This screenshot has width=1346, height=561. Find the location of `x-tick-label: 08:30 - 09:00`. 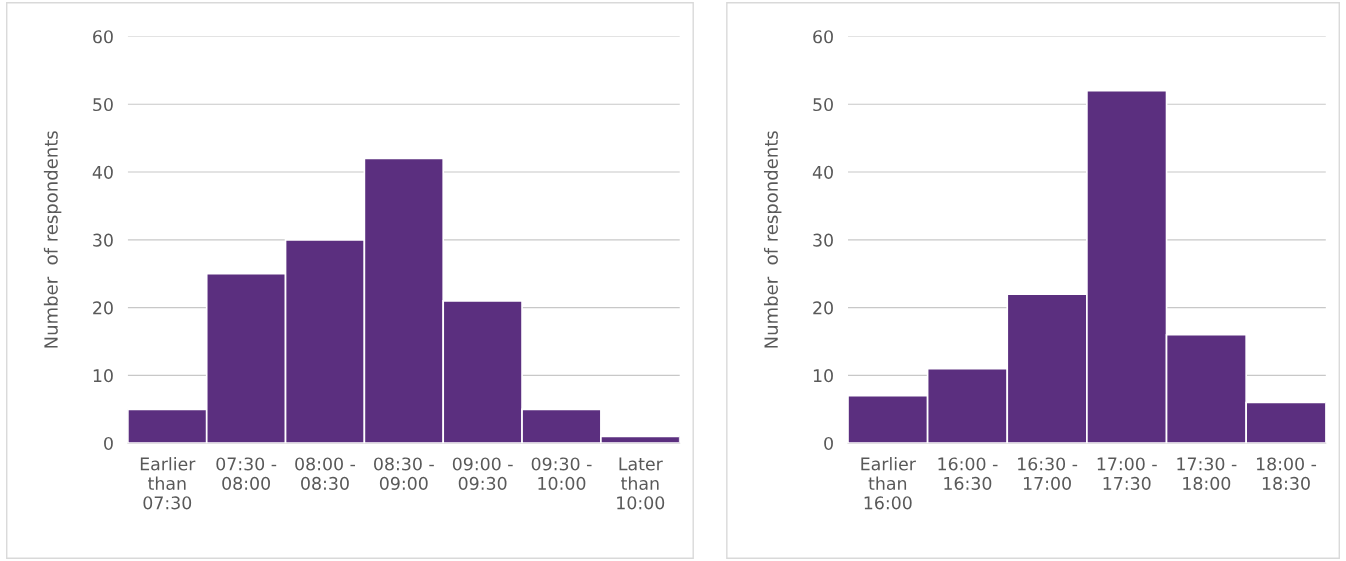

x-tick-label: 08:30 - 09:00 is located at coordinates (404, 473).